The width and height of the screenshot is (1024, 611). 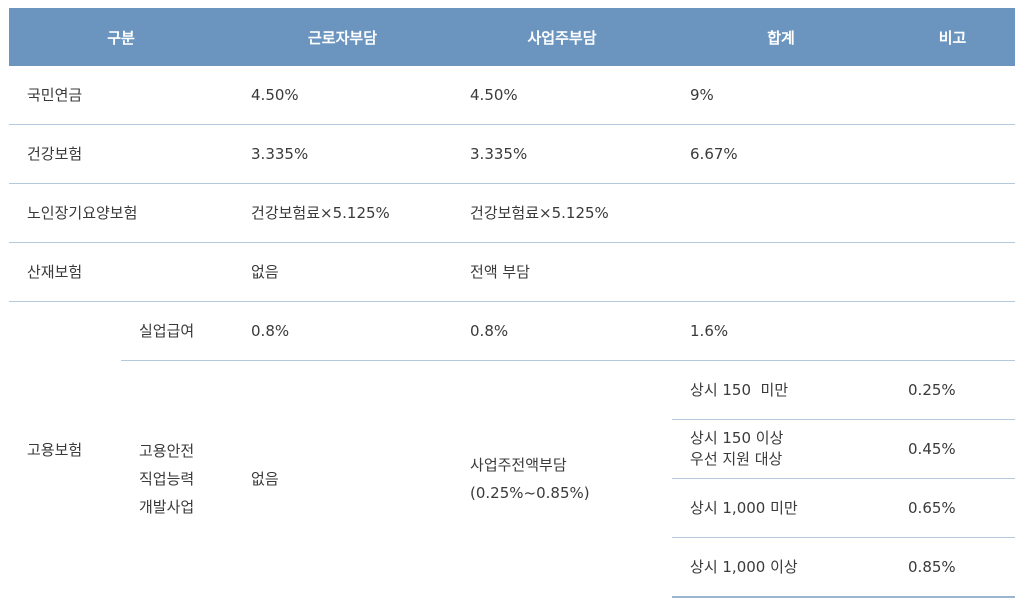 I want to click on header-total: 합계, so click(x=781, y=37).